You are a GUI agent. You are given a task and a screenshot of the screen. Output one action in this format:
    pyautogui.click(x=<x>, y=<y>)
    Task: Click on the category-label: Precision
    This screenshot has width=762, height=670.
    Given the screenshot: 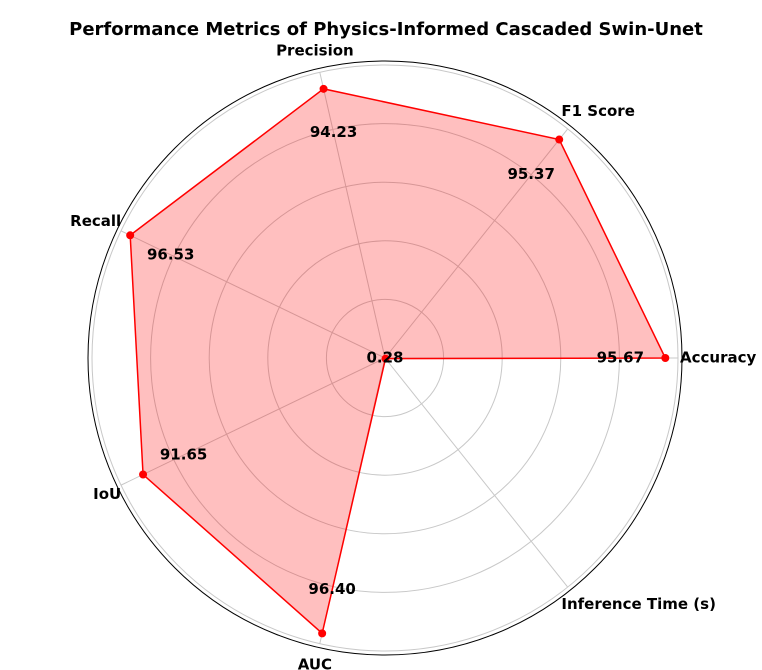 What is the action you would take?
    pyautogui.click(x=315, y=50)
    